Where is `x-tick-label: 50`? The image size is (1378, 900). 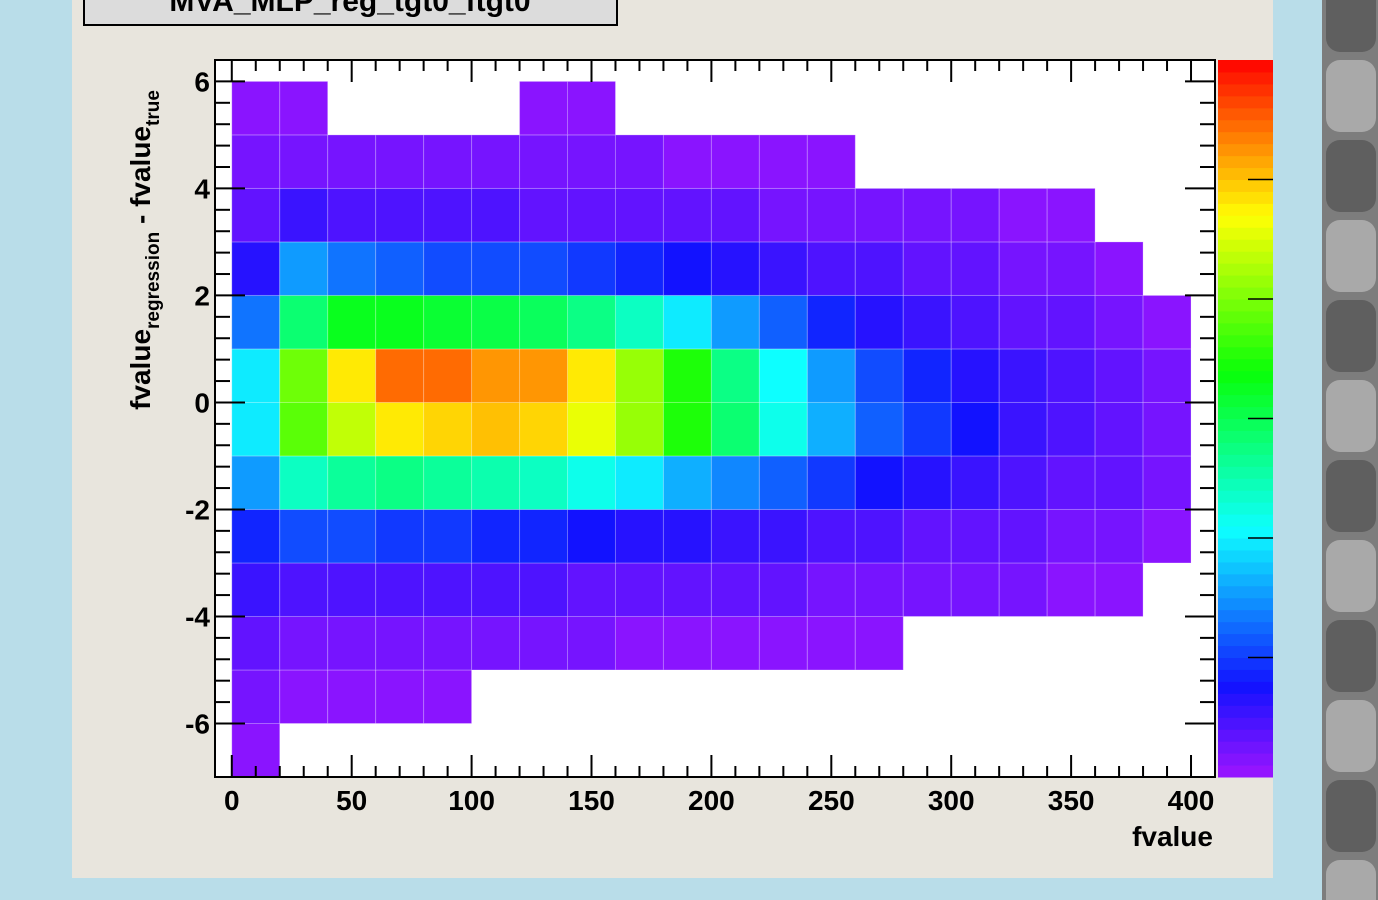
x-tick-label: 50 is located at coordinates (351, 800).